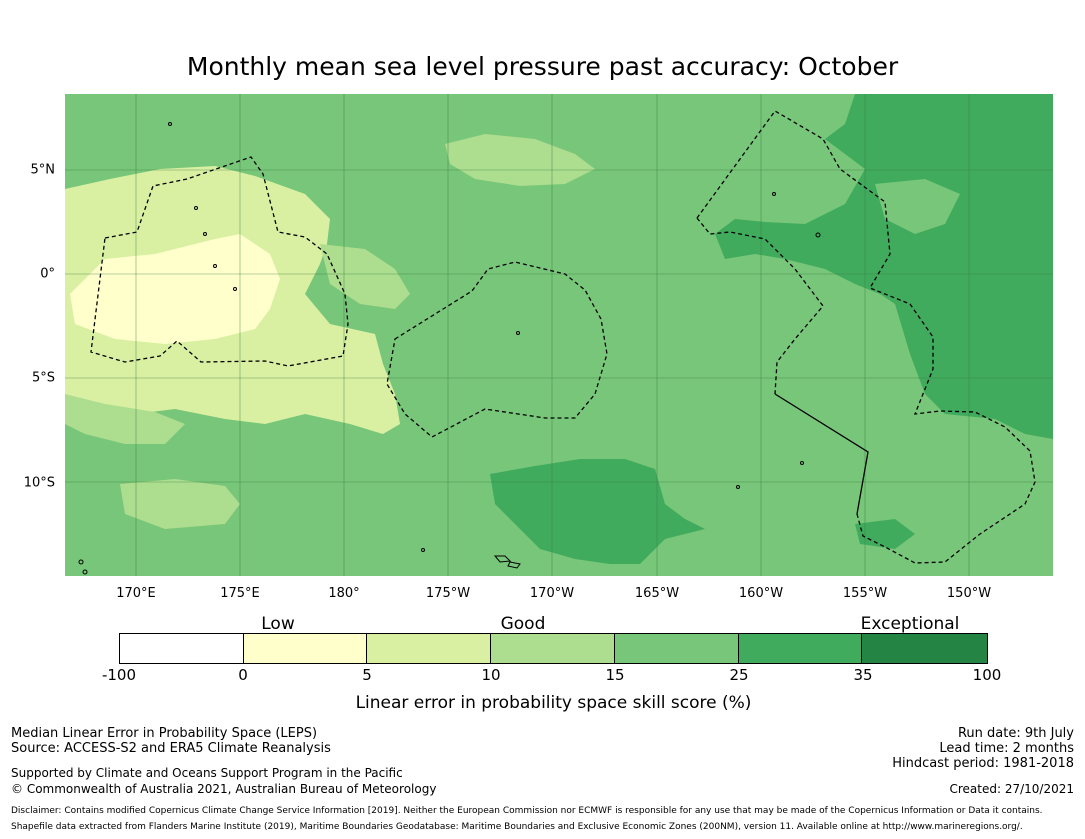 Image resolution: width=1085 pixels, height=839 pixels. I want to click on lon-label-165w: 165°W, so click(657, 593).